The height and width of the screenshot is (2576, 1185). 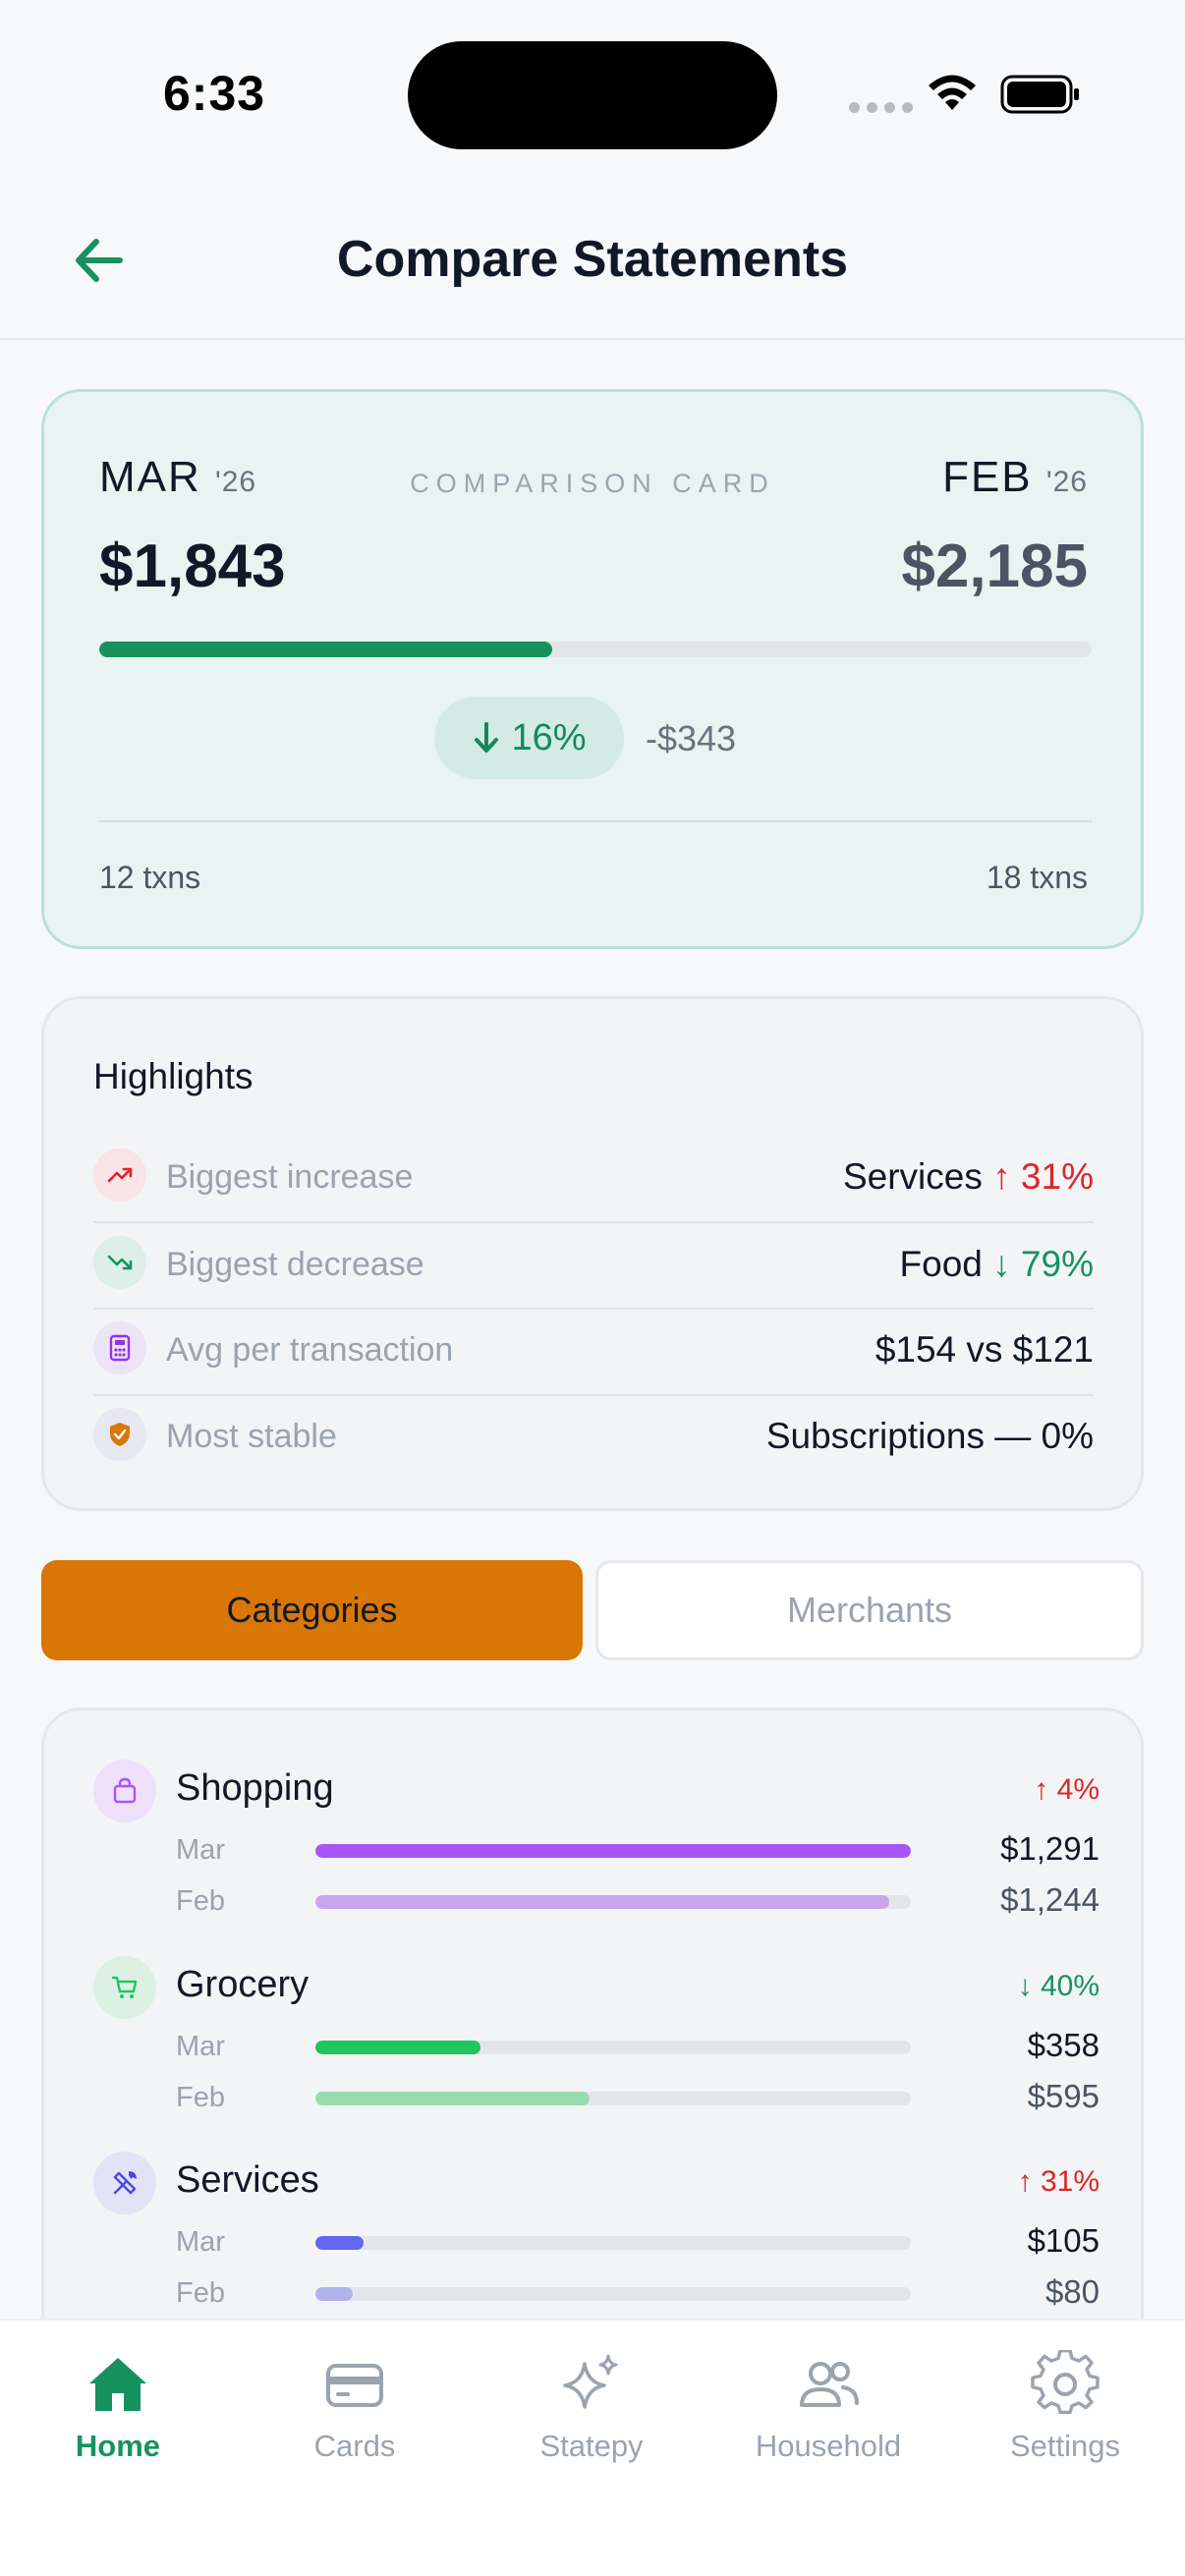 What do you see at coordinates (829, 2446) in the screenshot?
I see `nav-label: Household` at bounding box center [829, 2446].